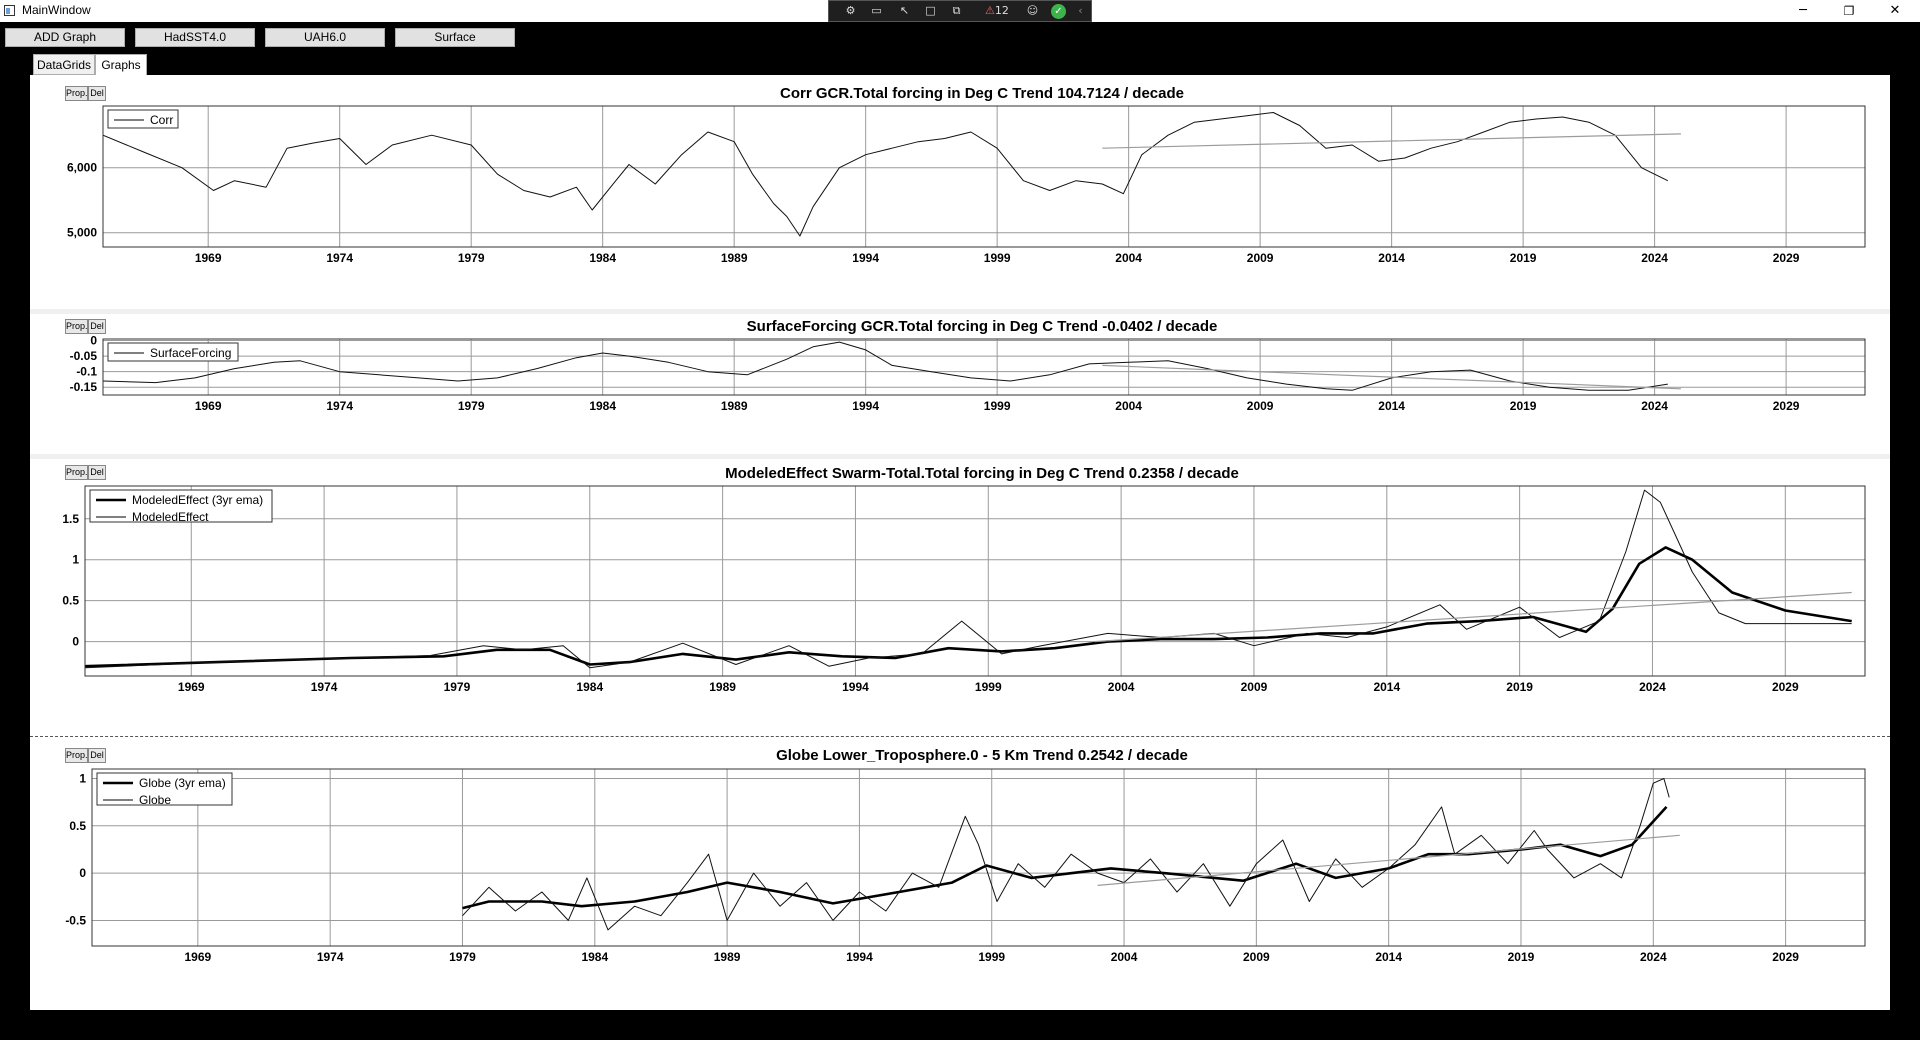  I want to click on debug-overlay-toolbar: ⚙ ▭ ↖ □ ⧉ ⚠12 ☺ ✓ ‹, so click(960, 11).